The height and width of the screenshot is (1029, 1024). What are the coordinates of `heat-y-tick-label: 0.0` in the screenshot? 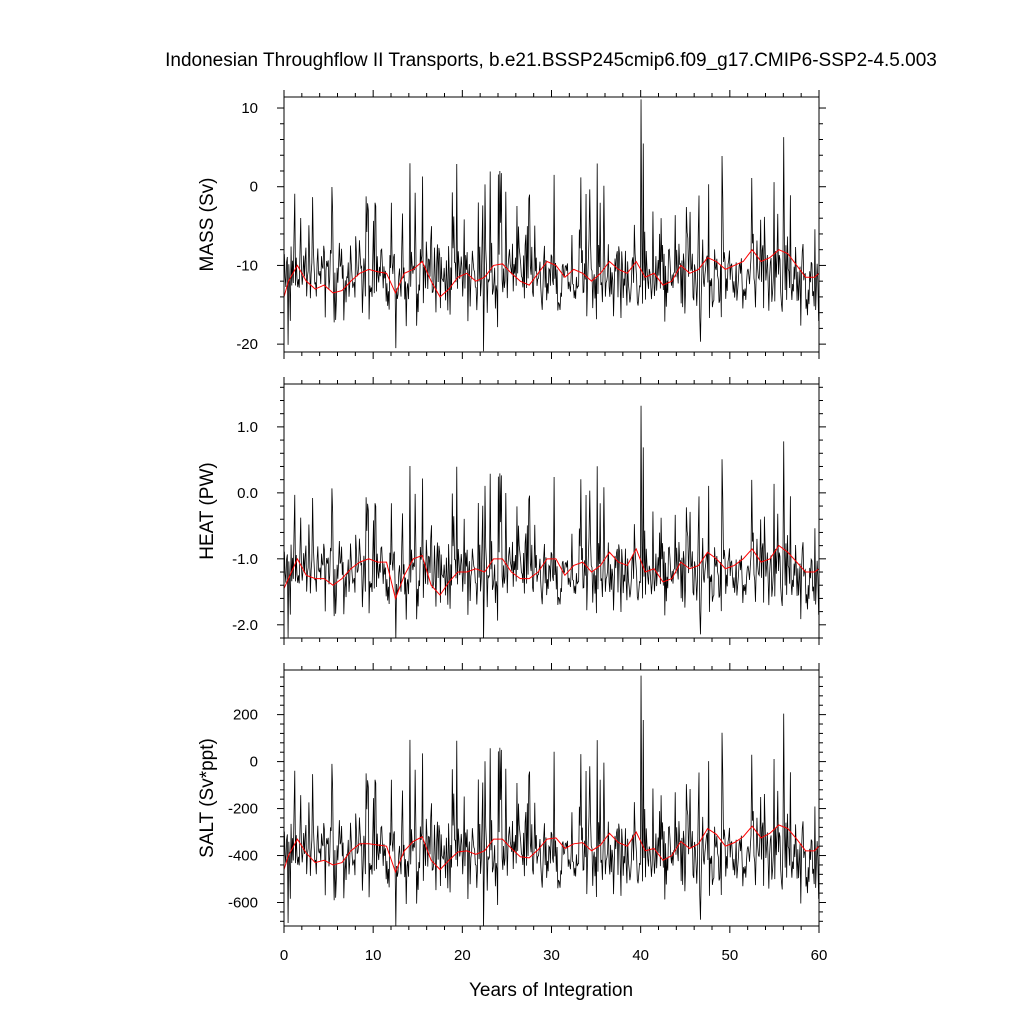 It's located at (247, 493).